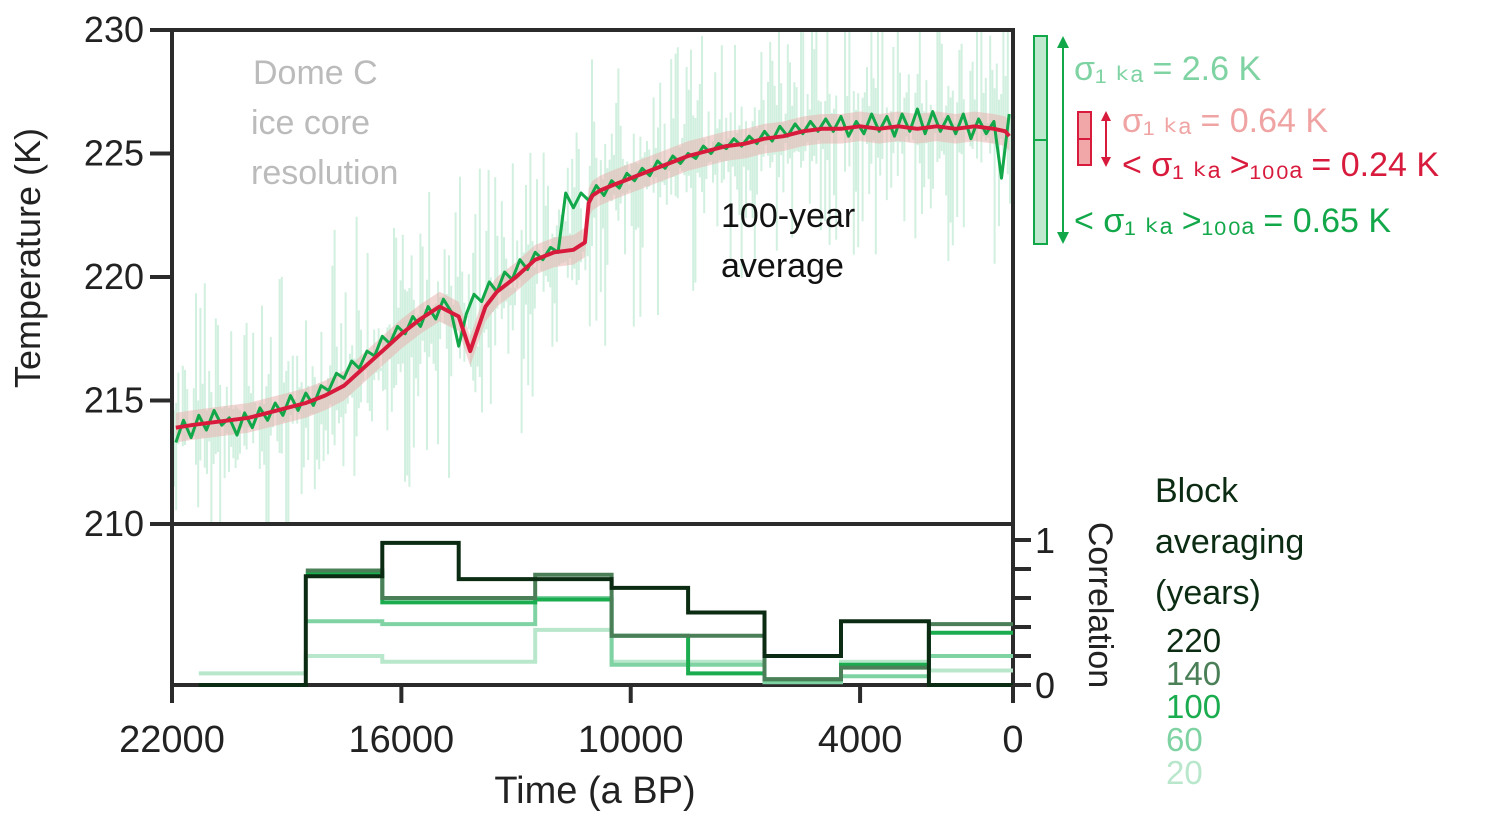 This screenshot has height=813, width=1491. Describe the element at coordinates (631, 740) in the screenshot. I see `time-x-tick-label: 10000` at that location.